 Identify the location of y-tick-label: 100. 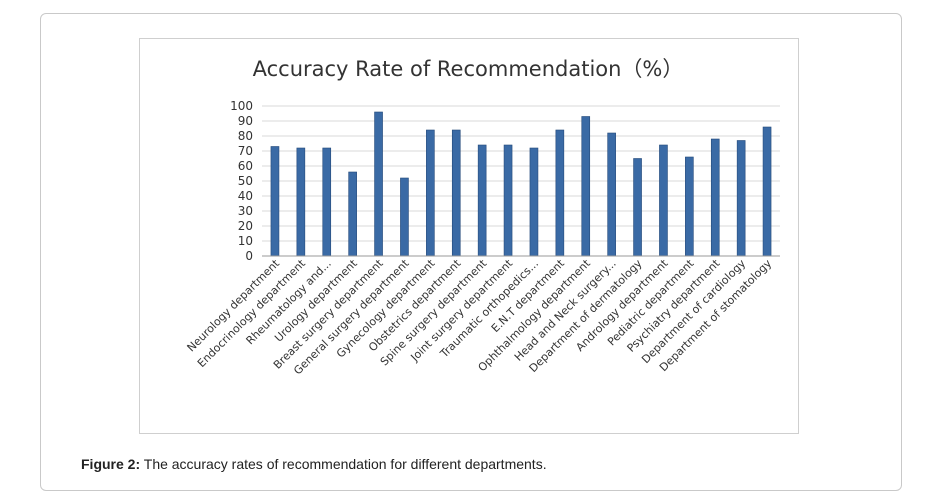
(241, 106).